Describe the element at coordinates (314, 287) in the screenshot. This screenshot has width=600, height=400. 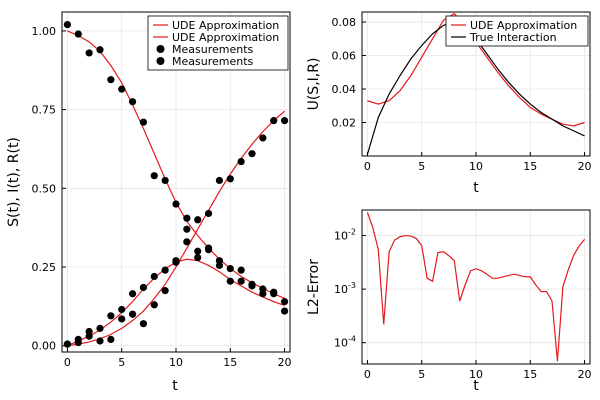
I see `panel-error-ylabel: L2-Error` at that location.